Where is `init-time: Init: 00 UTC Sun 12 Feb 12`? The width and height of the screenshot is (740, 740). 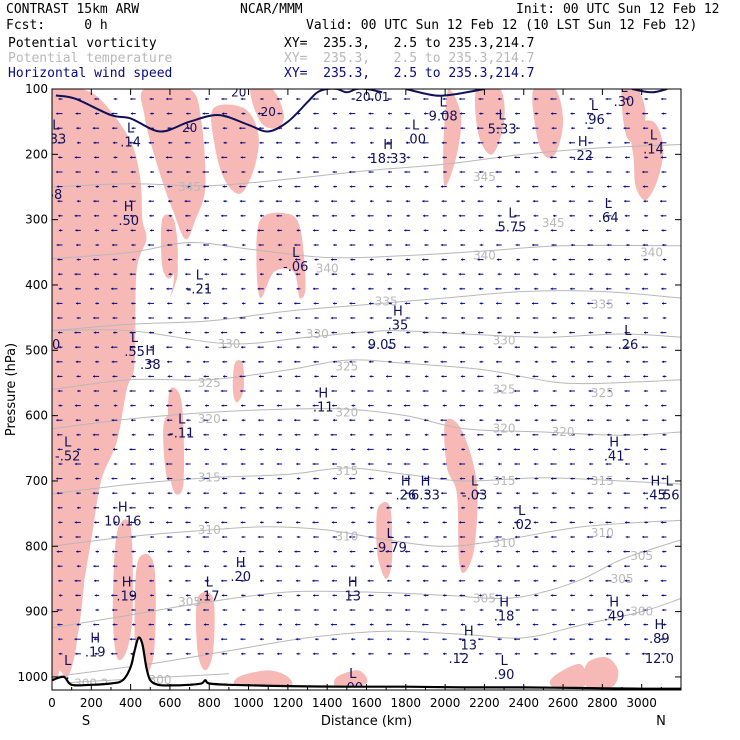
init-time: Init: 00 UTC Sun 12 Feb 12 is located at coordinates (618, 9).